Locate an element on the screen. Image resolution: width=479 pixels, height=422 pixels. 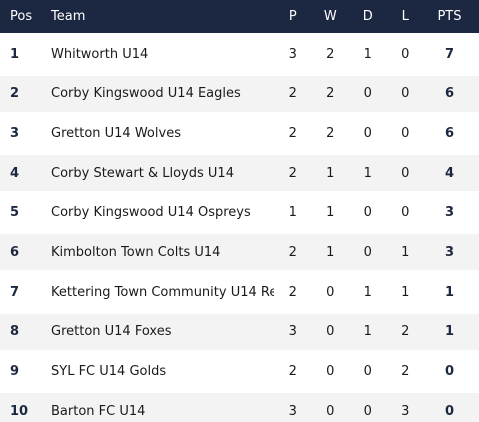
header-won: W is located at coordinates (330, 16).